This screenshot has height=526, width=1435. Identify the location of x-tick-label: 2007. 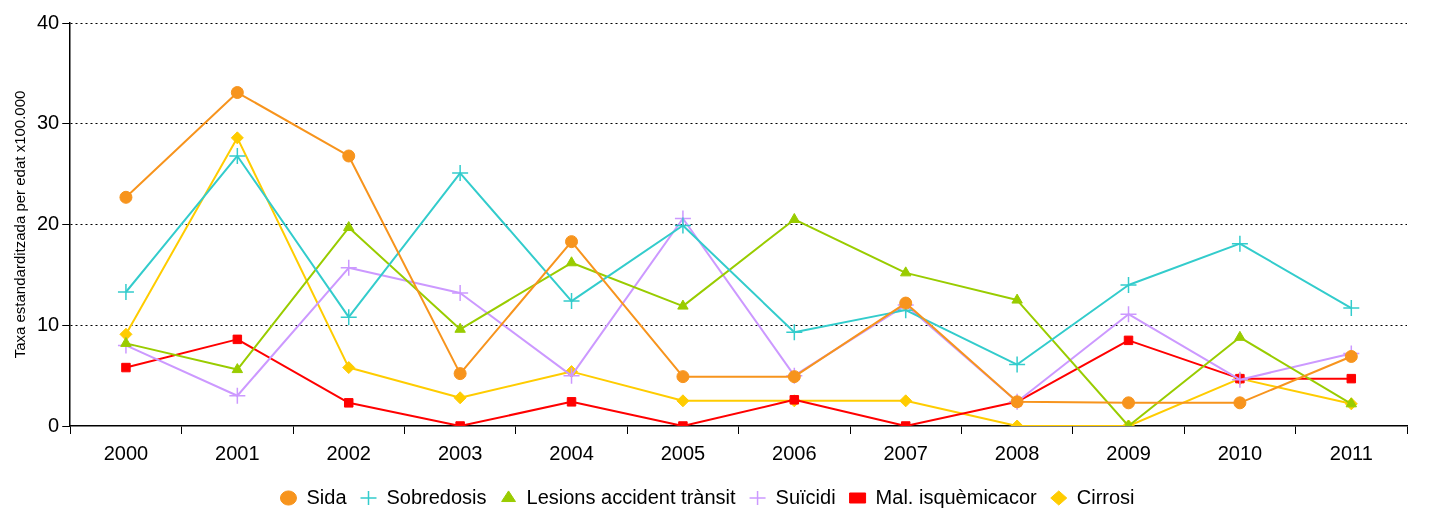
(905, 452).